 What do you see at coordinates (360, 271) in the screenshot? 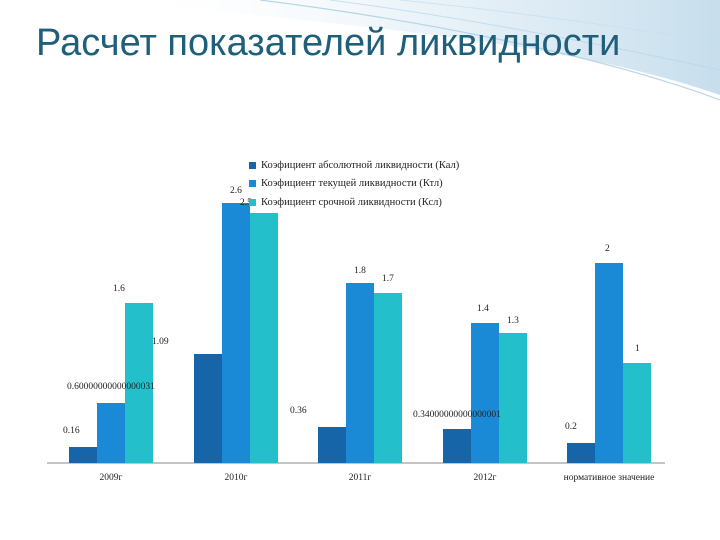
I see `data-label: 1.8` at bounding box center [360, 271].